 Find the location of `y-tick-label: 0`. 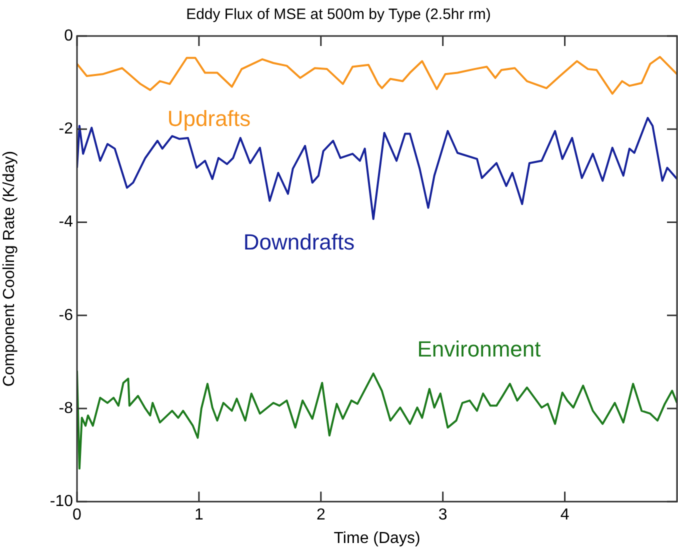

y-tick-label: 0 is located at coordinates (69, 35).